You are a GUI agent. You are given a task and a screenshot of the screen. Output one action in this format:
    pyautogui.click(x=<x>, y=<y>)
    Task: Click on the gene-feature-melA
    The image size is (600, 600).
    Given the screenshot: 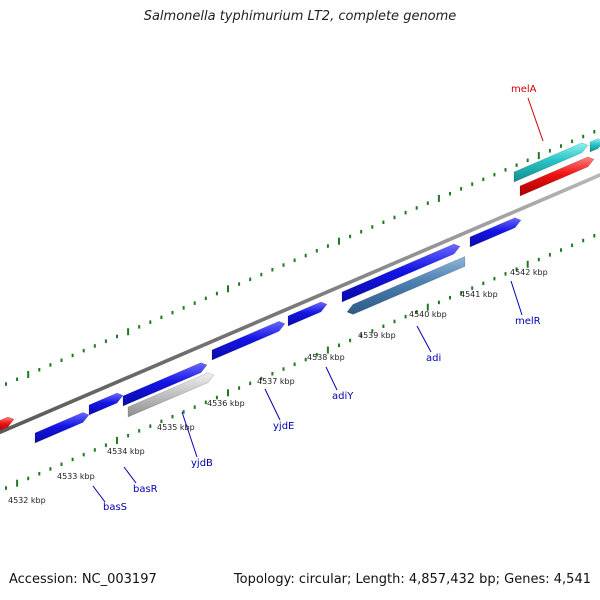 What is the action you would take?
    pyautogui.click(x=557, y=176)
    